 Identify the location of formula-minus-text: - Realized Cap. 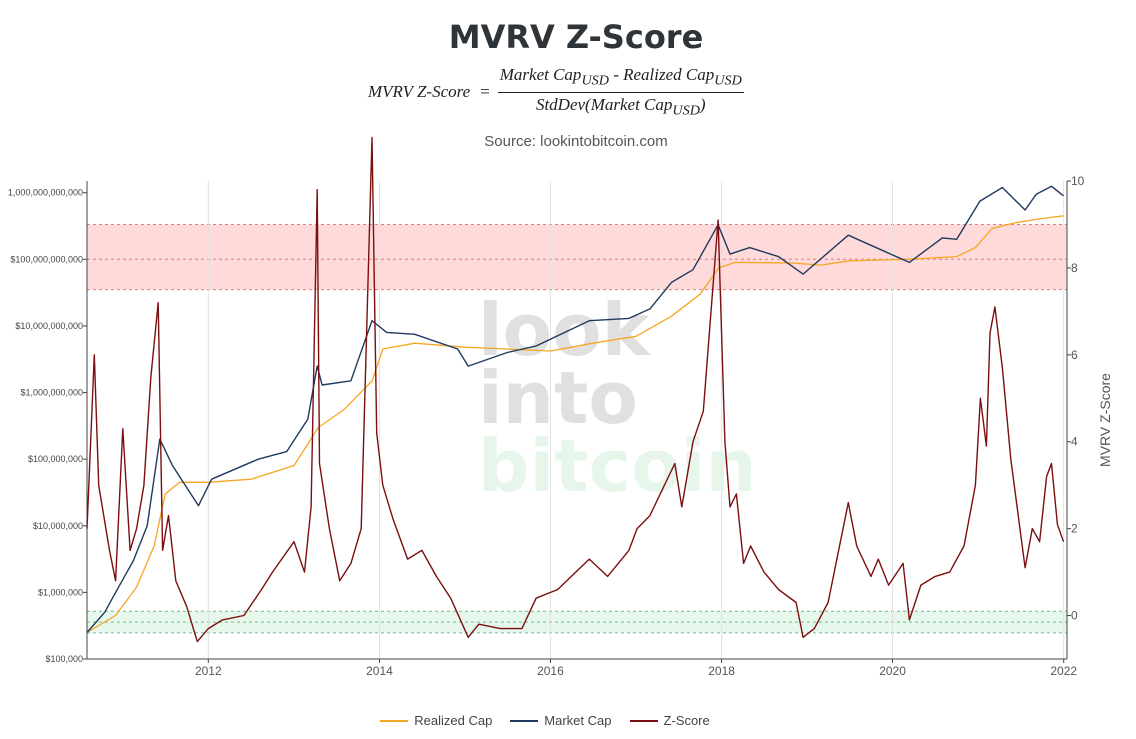
(661, 75).